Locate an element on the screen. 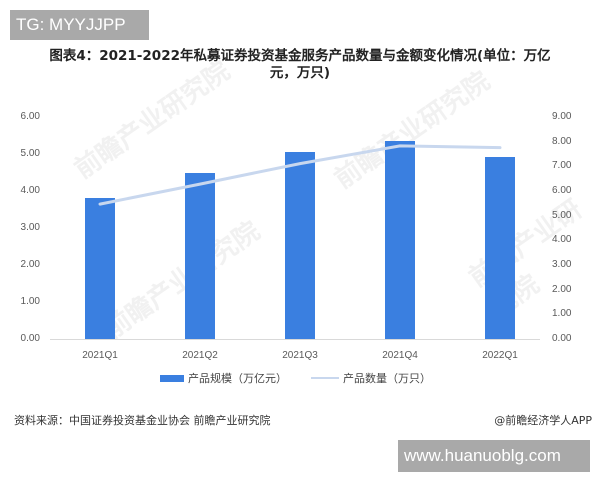 The image size is (600, 480). right-axis-tick: 9.00 is located at coordinates (562, 116).